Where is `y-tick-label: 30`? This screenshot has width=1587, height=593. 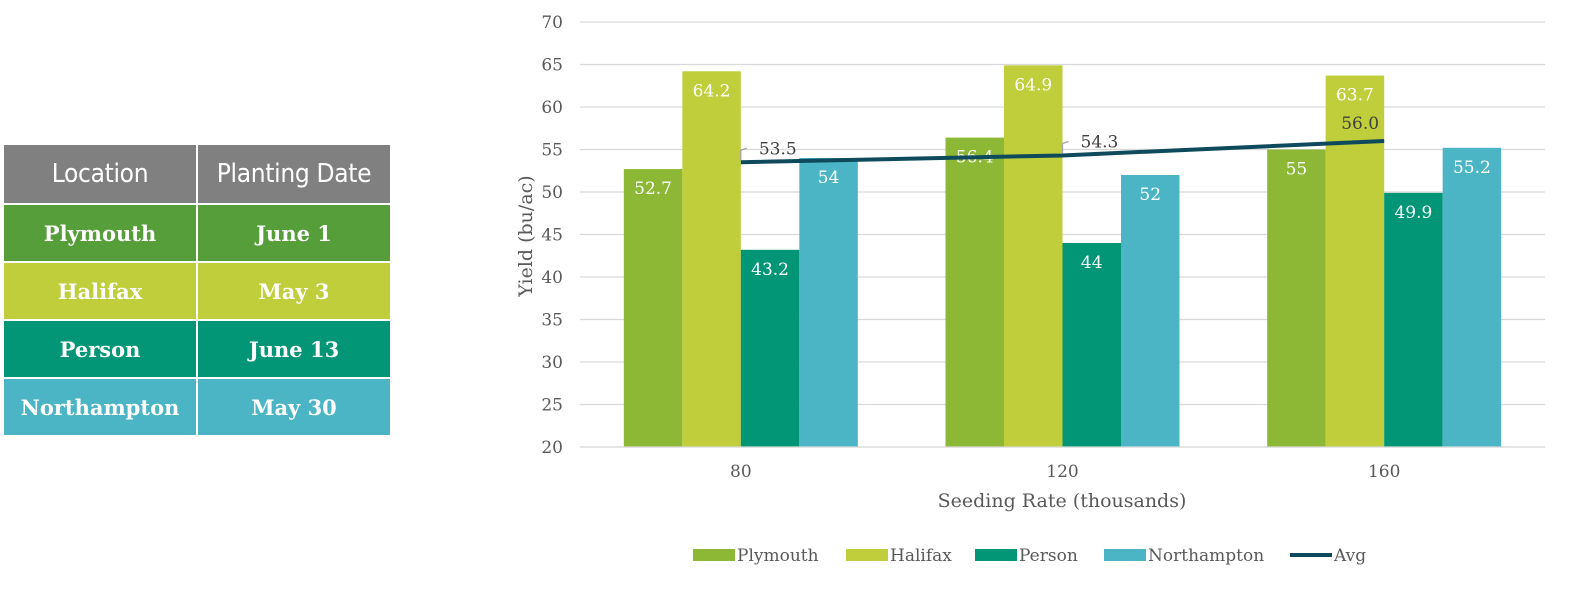 y-tick-label: 30 is located at coordinates (552, 363).